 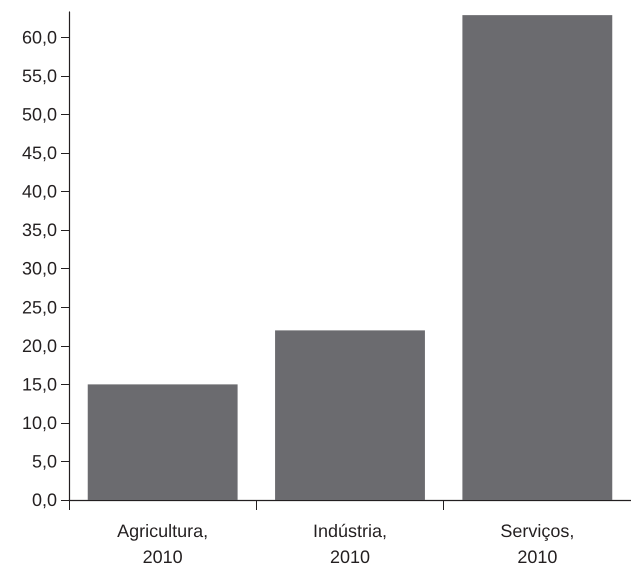 What do you see at coordinates (39, 384) in the screenshot?
I see `y-tick-label: 15,0` at bounding box center [39, 384].